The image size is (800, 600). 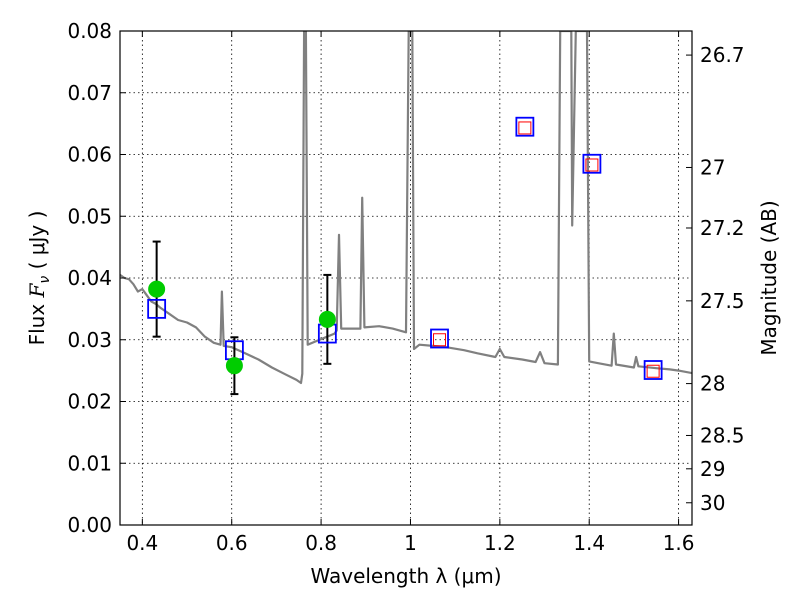 What do you see at coordinates (37, 290) in the screenshot?
I see `y-axis-label-symbol: F` at bounding box center [37, 290].